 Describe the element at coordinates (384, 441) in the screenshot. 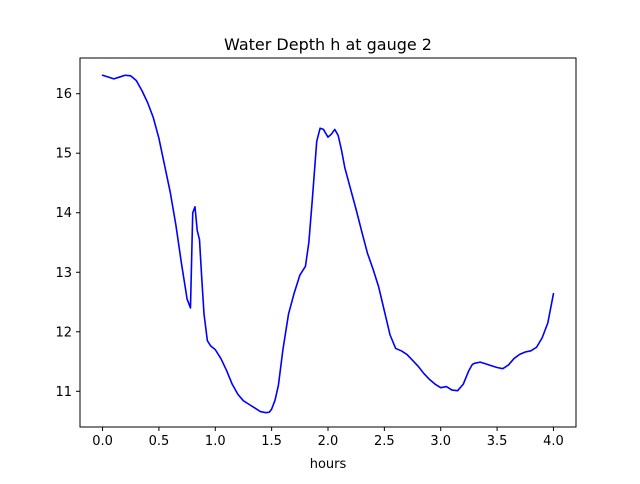

I see `x-tick-label: 2.5` at that location.